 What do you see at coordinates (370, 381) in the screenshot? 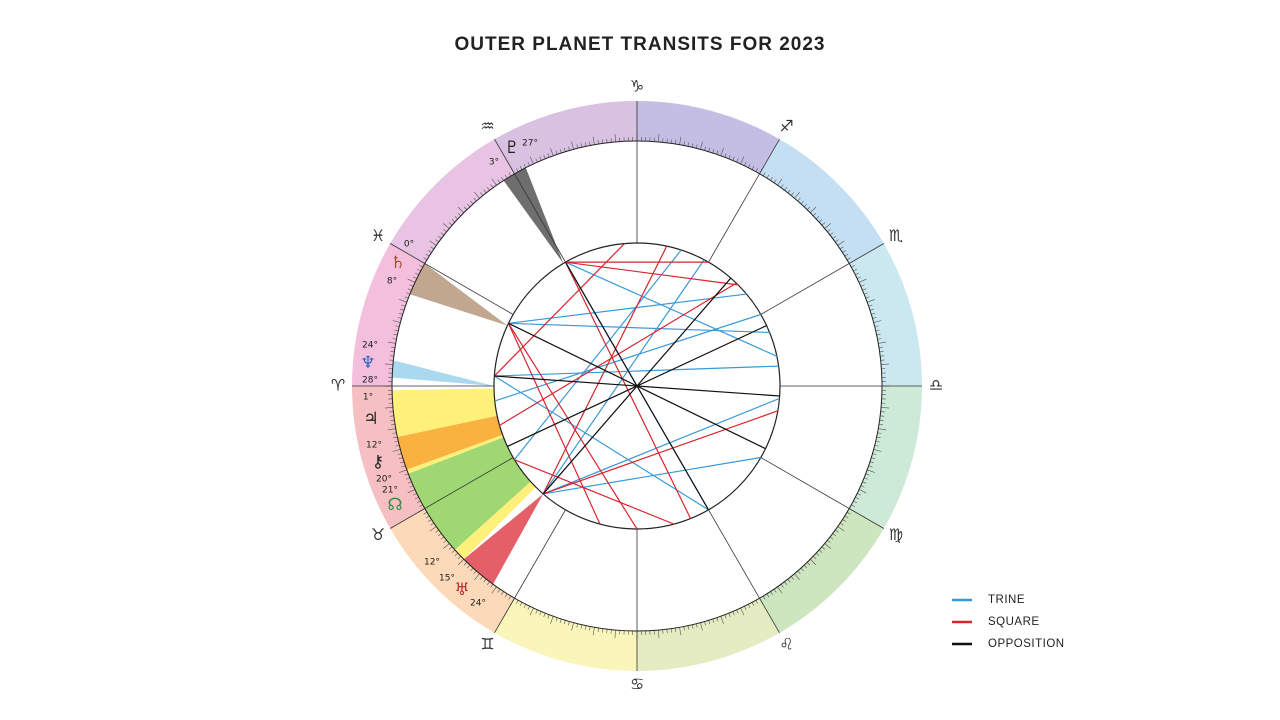
I see `degree: 28°` at bounding box center [370, 381].